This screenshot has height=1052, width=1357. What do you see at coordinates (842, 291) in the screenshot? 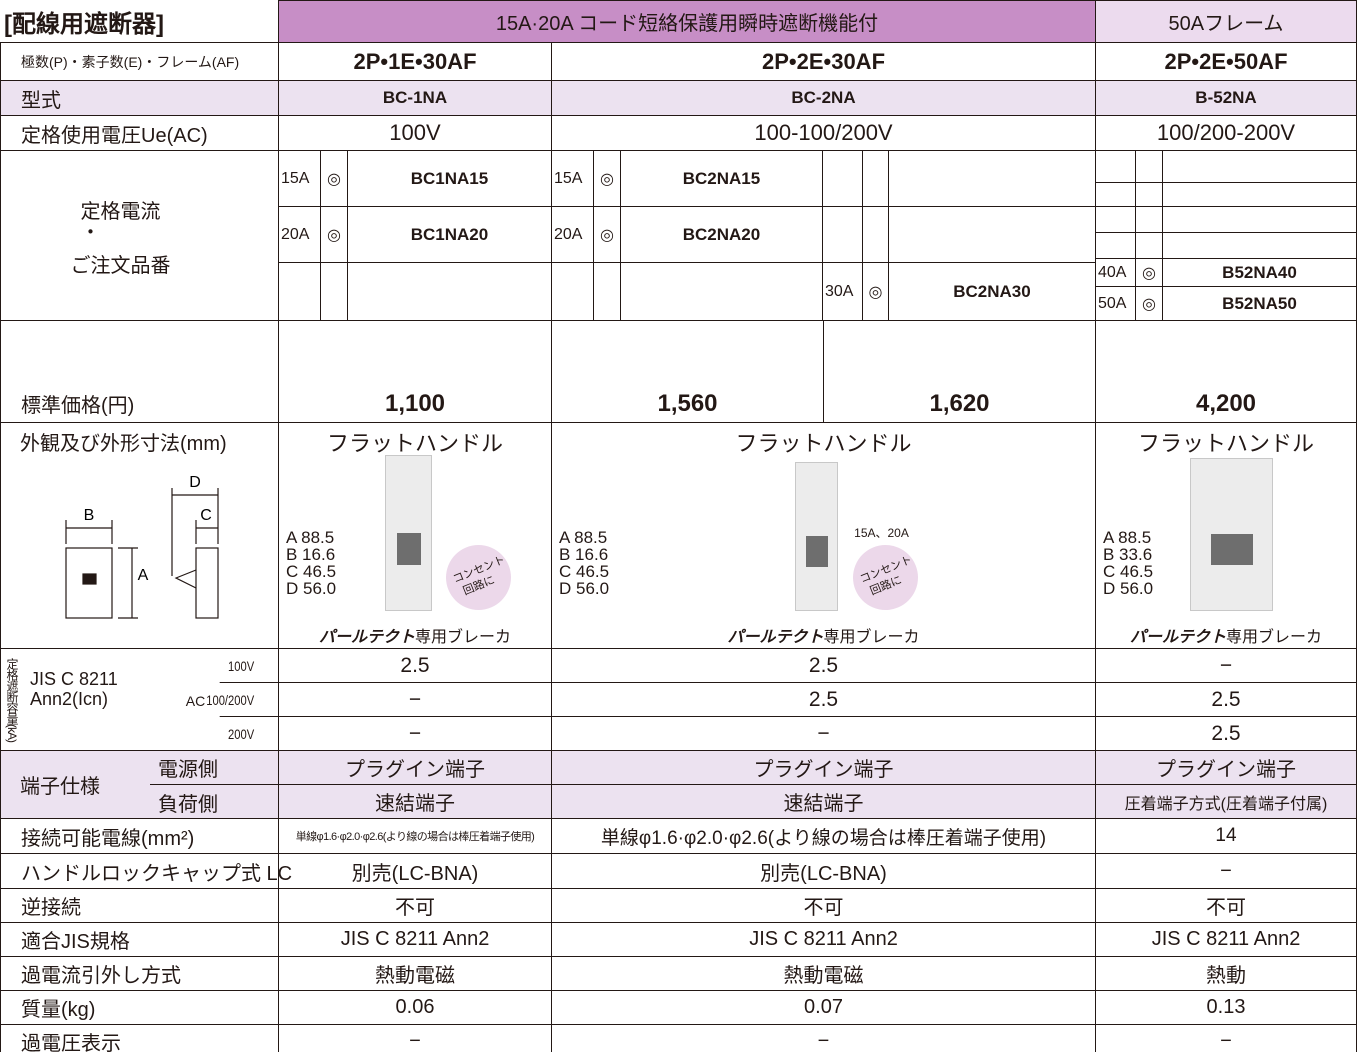
I see `order-rating: 30A` at bounding box center [842, 291].